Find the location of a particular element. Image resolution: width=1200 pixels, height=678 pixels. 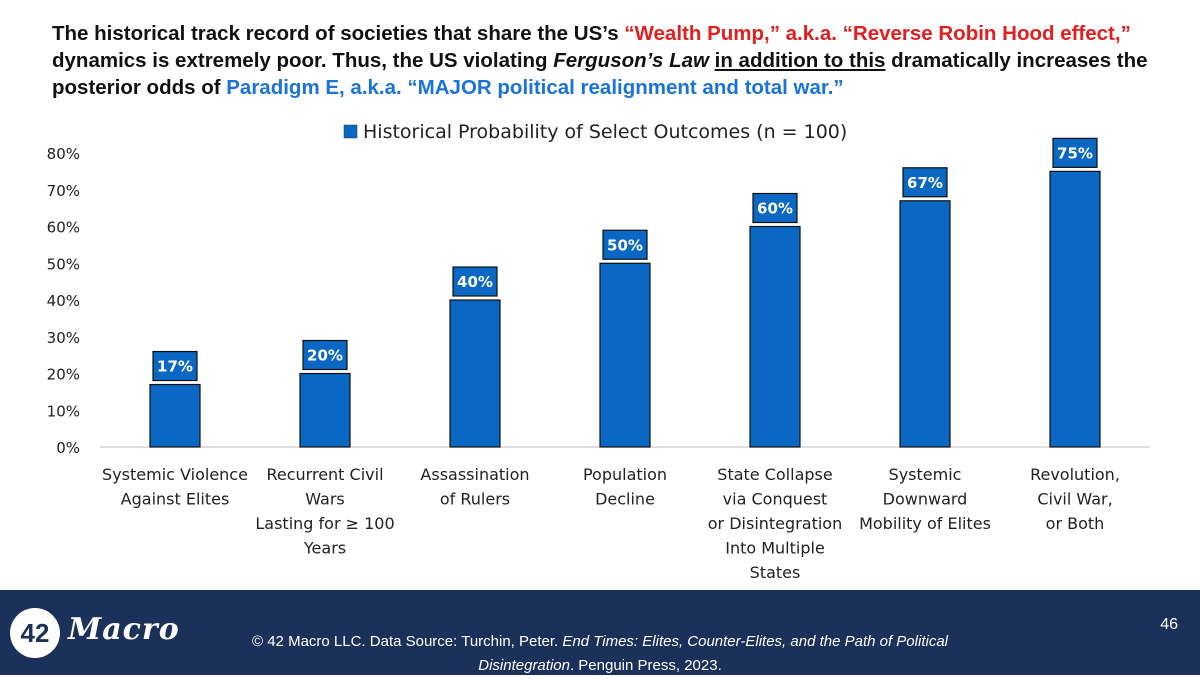

y-tick-label: 80% is located at coordinates (63, 154).